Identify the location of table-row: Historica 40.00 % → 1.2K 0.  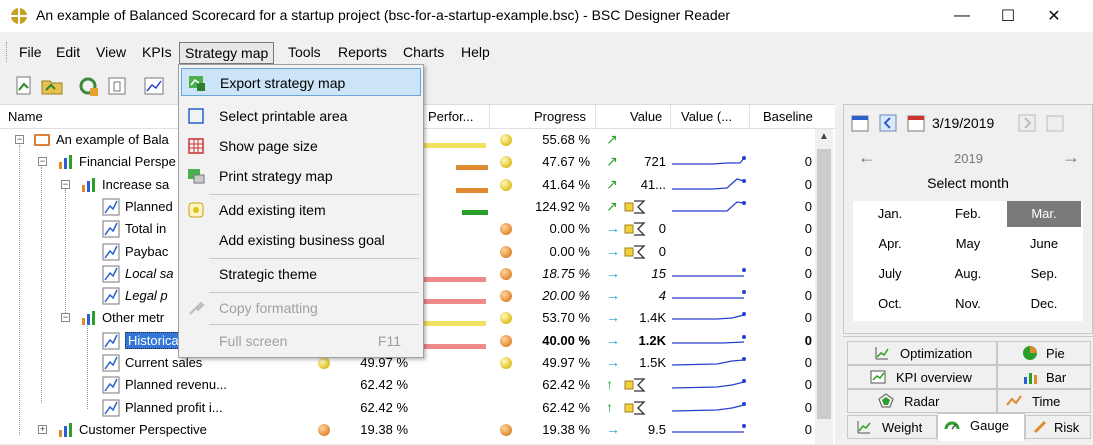
(407, 341).